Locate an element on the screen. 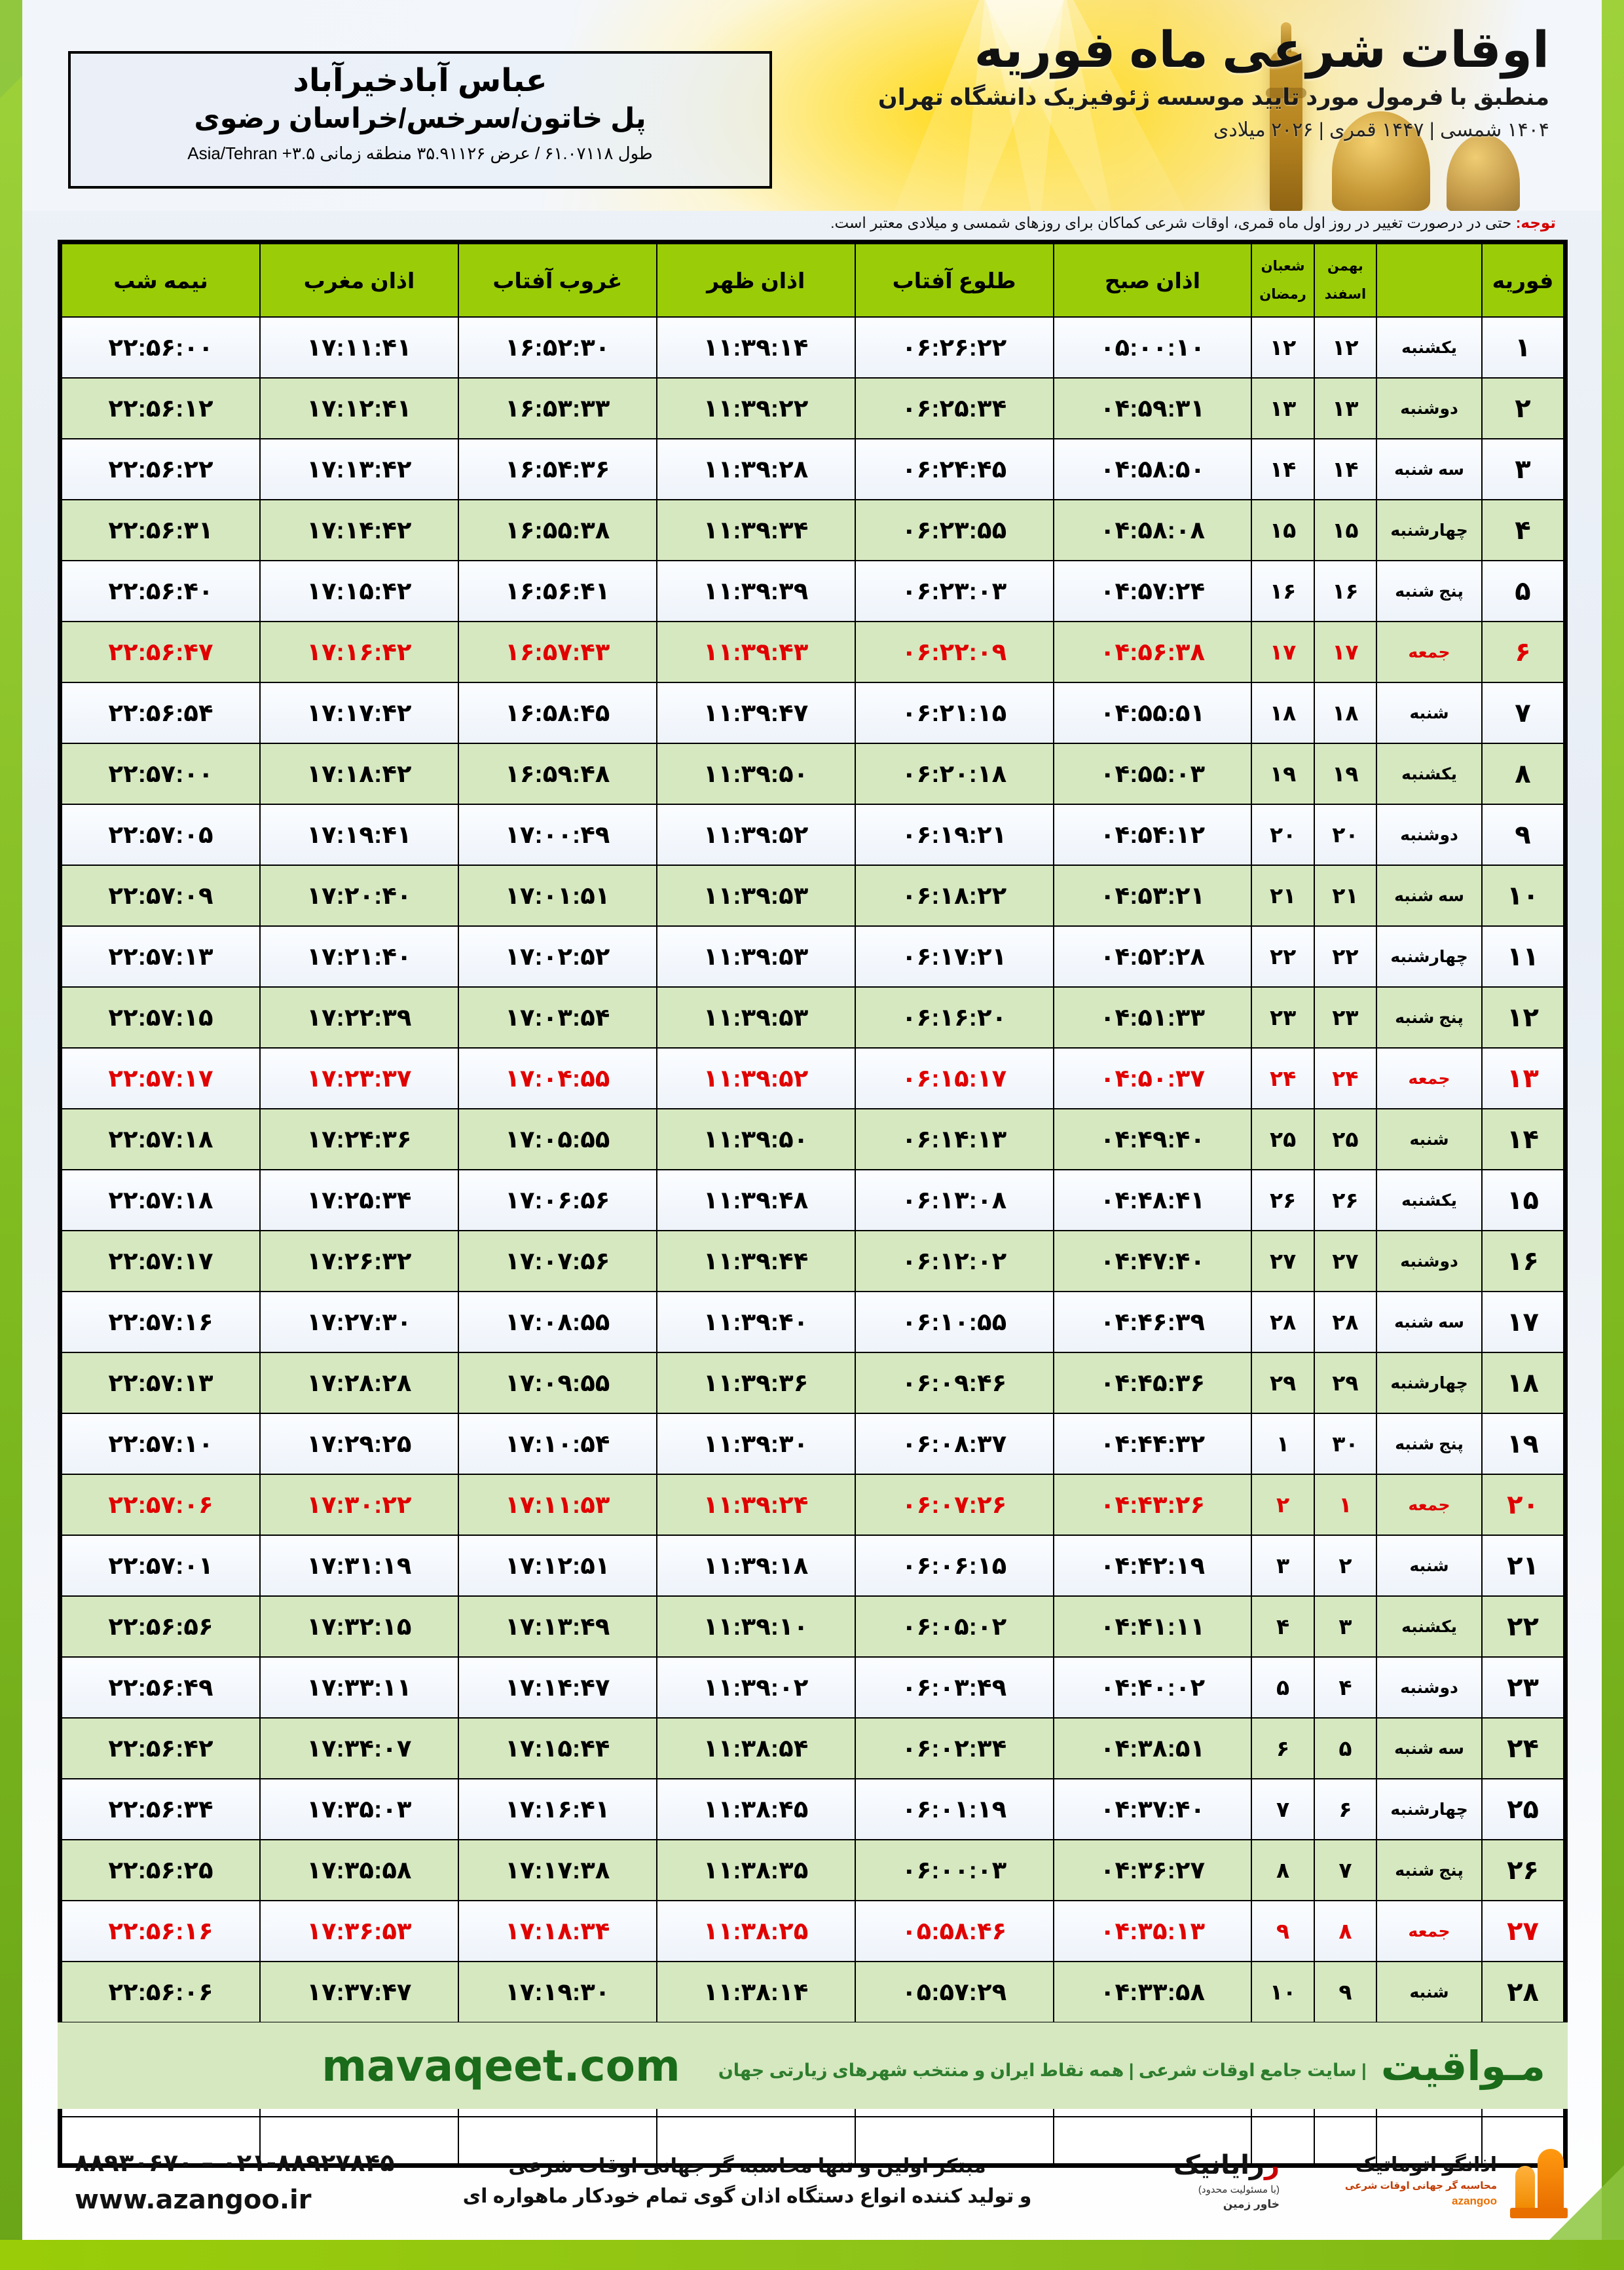 This screenshot has height=2270, width=1624. midnight-time-cell: ۲۲:۵۷:۱۳ is located at coordinates (161, 956).